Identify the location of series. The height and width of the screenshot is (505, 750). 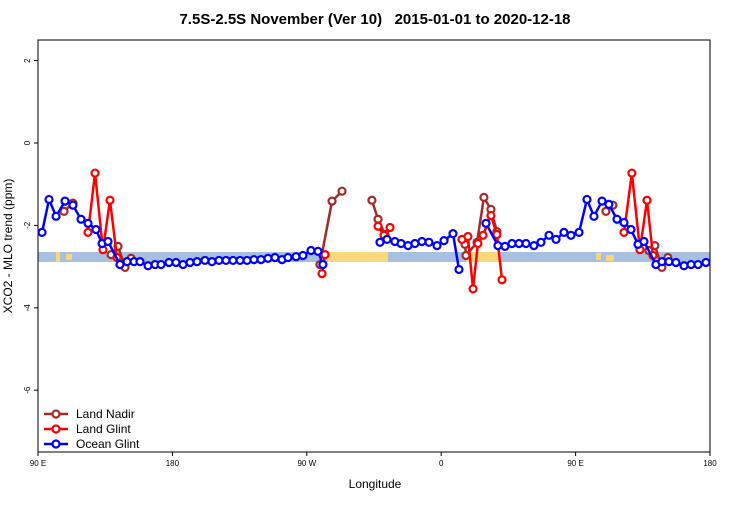
(374, 234).